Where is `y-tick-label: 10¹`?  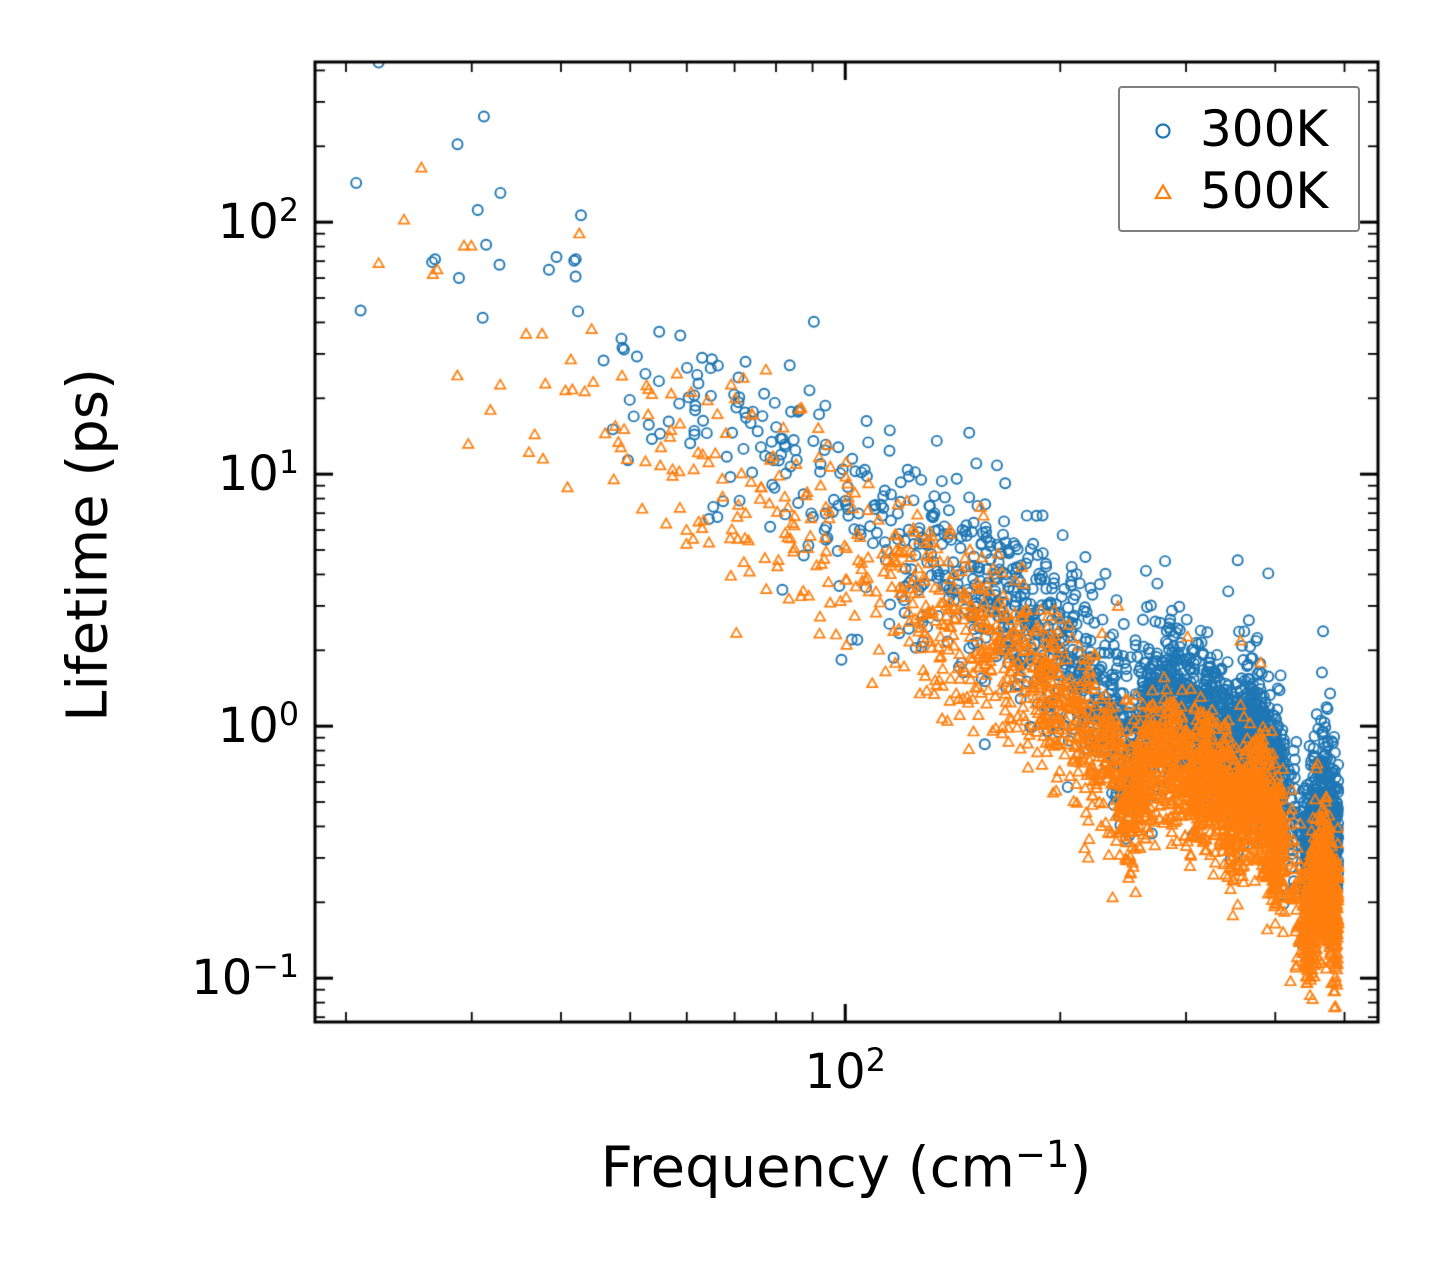 y-tick-label: 10¹ is located at coordinates (258, 474).